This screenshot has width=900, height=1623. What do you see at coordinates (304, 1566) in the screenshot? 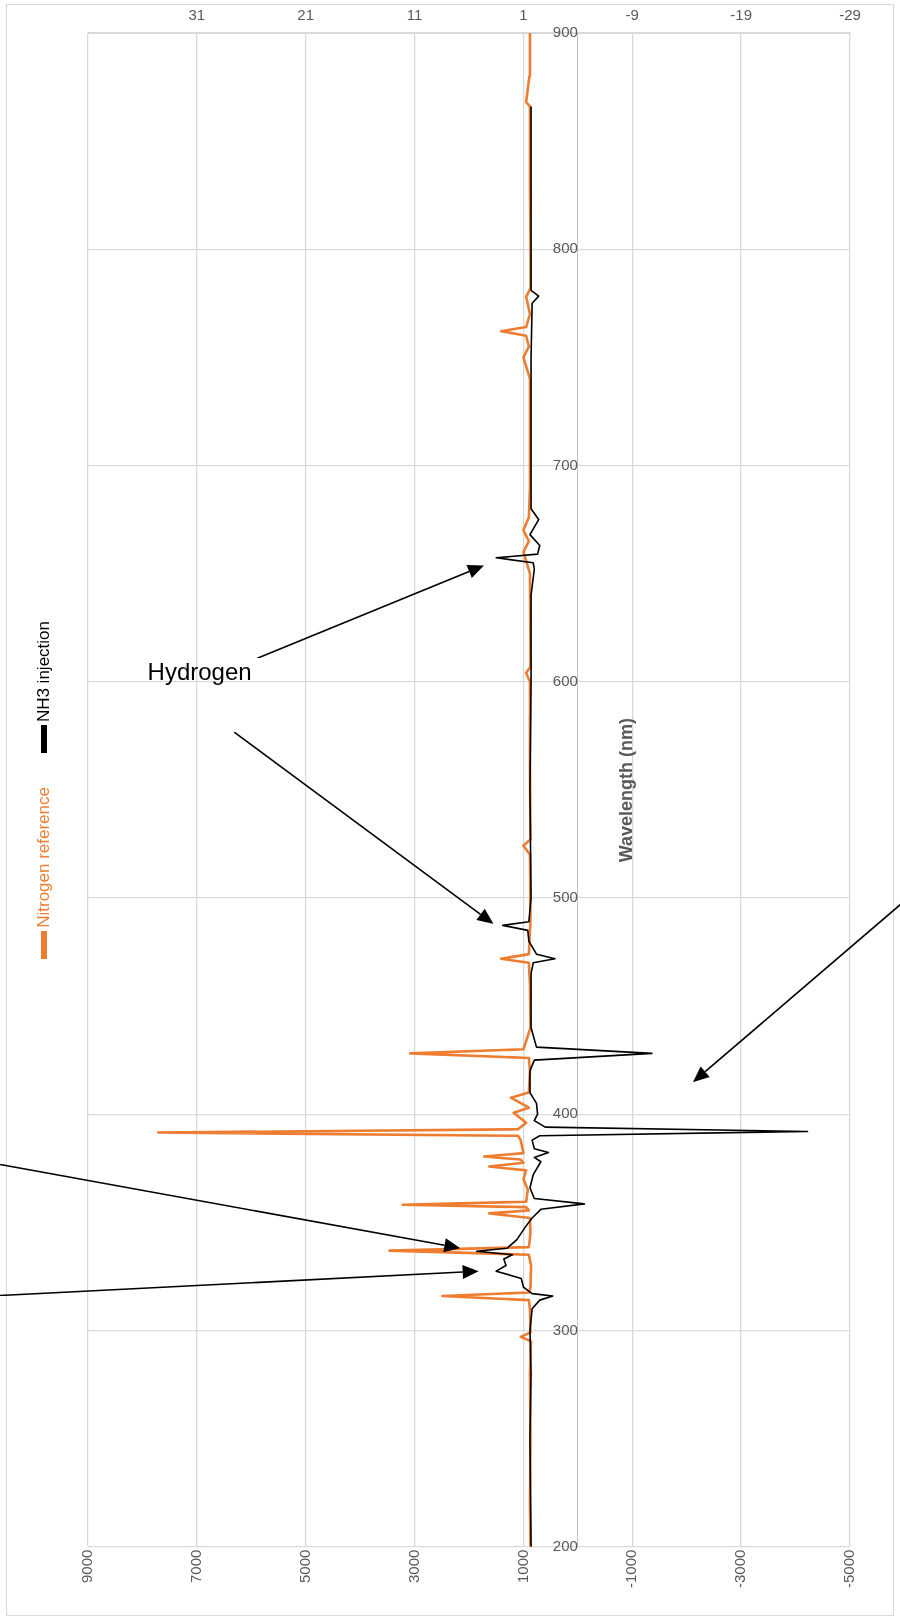
I see `x-tick-label: 5000` at bounding box center [304, 1566].